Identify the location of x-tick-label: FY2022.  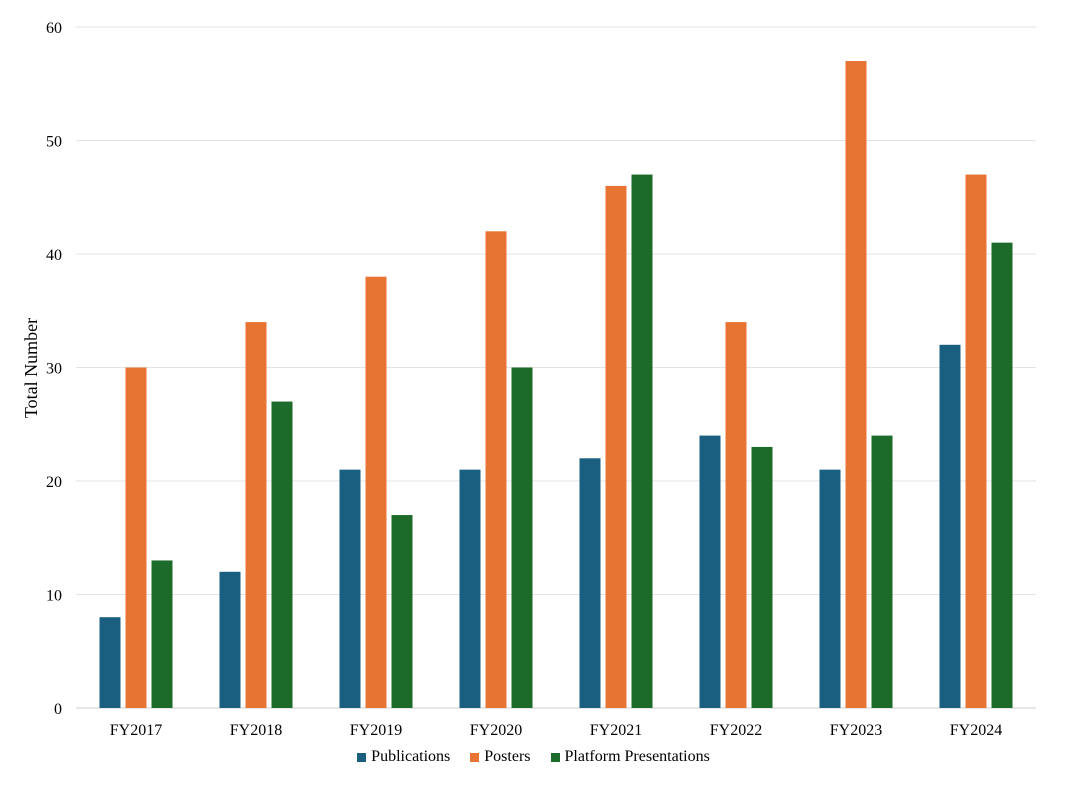
(736, 730).